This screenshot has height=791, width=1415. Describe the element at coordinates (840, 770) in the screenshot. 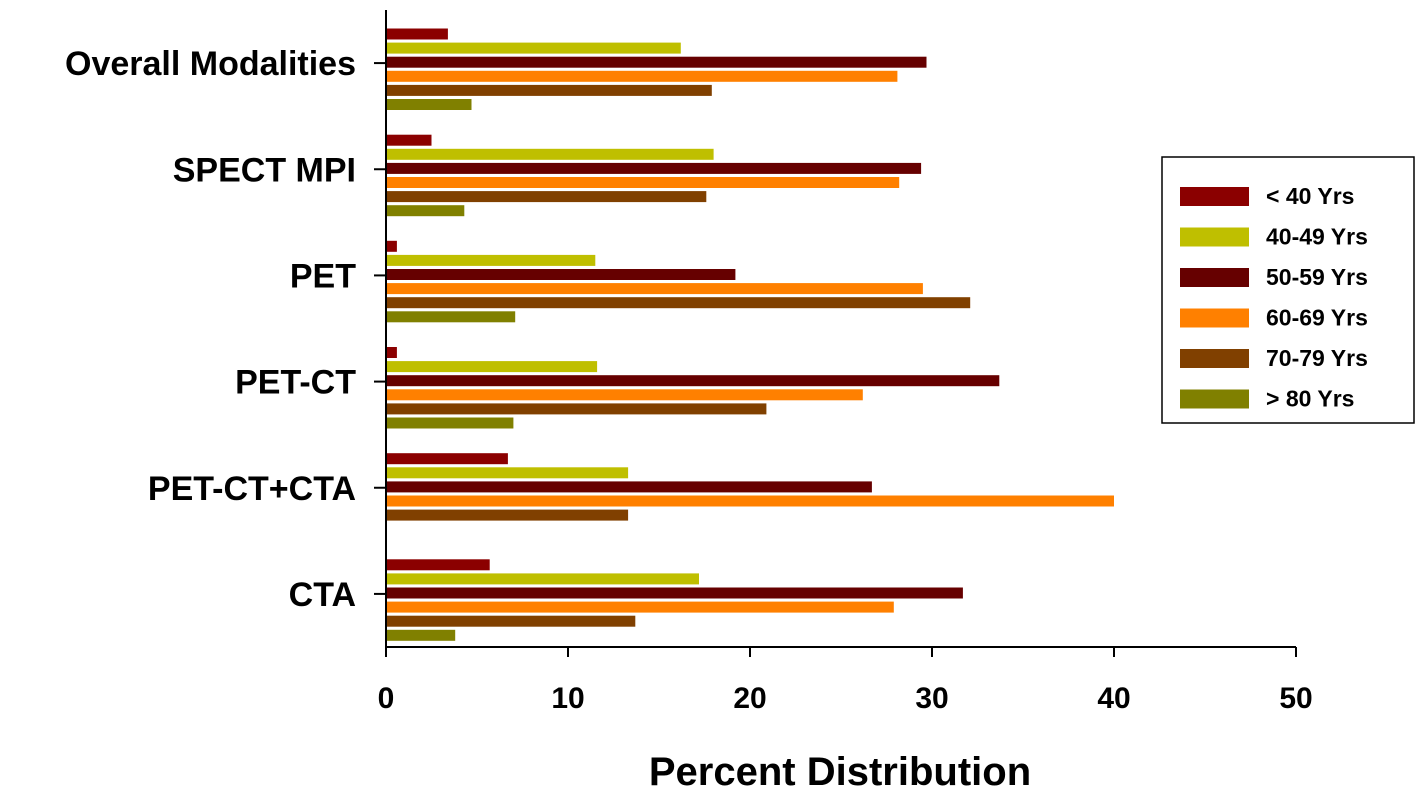

I see `x-axis-title: Percent Distribution` at that location.